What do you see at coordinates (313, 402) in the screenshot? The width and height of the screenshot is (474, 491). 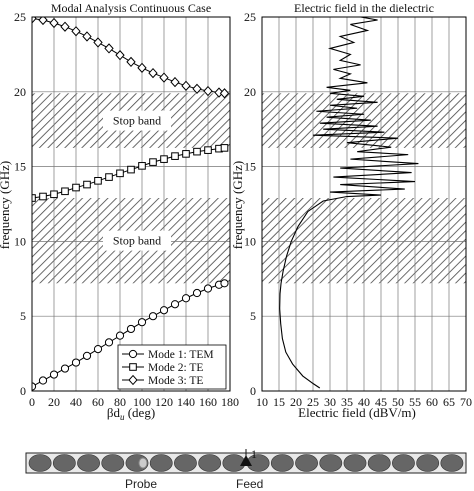 I see `R-x-tick-25: 25` at bounding box center [313, 402].